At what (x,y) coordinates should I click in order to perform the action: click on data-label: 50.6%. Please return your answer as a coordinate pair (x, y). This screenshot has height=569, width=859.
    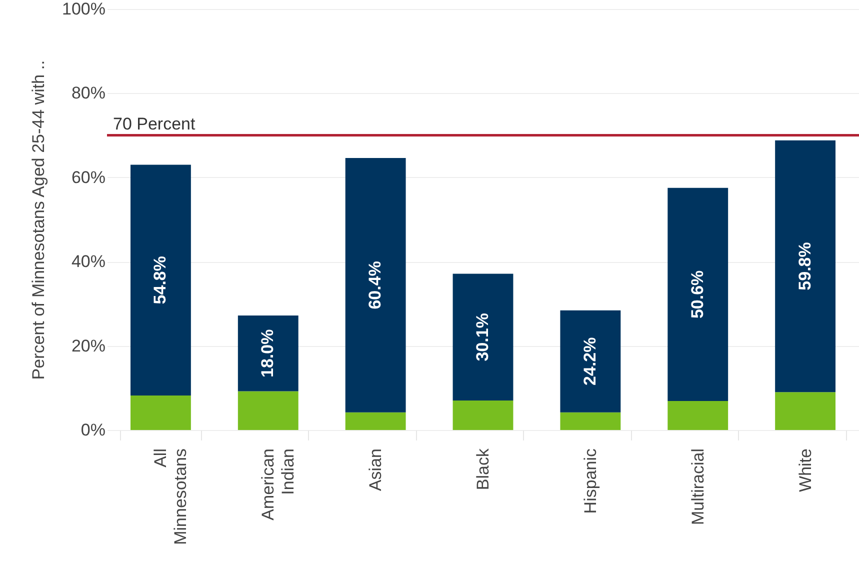
    Looking at the image, I should click on (697, 294).